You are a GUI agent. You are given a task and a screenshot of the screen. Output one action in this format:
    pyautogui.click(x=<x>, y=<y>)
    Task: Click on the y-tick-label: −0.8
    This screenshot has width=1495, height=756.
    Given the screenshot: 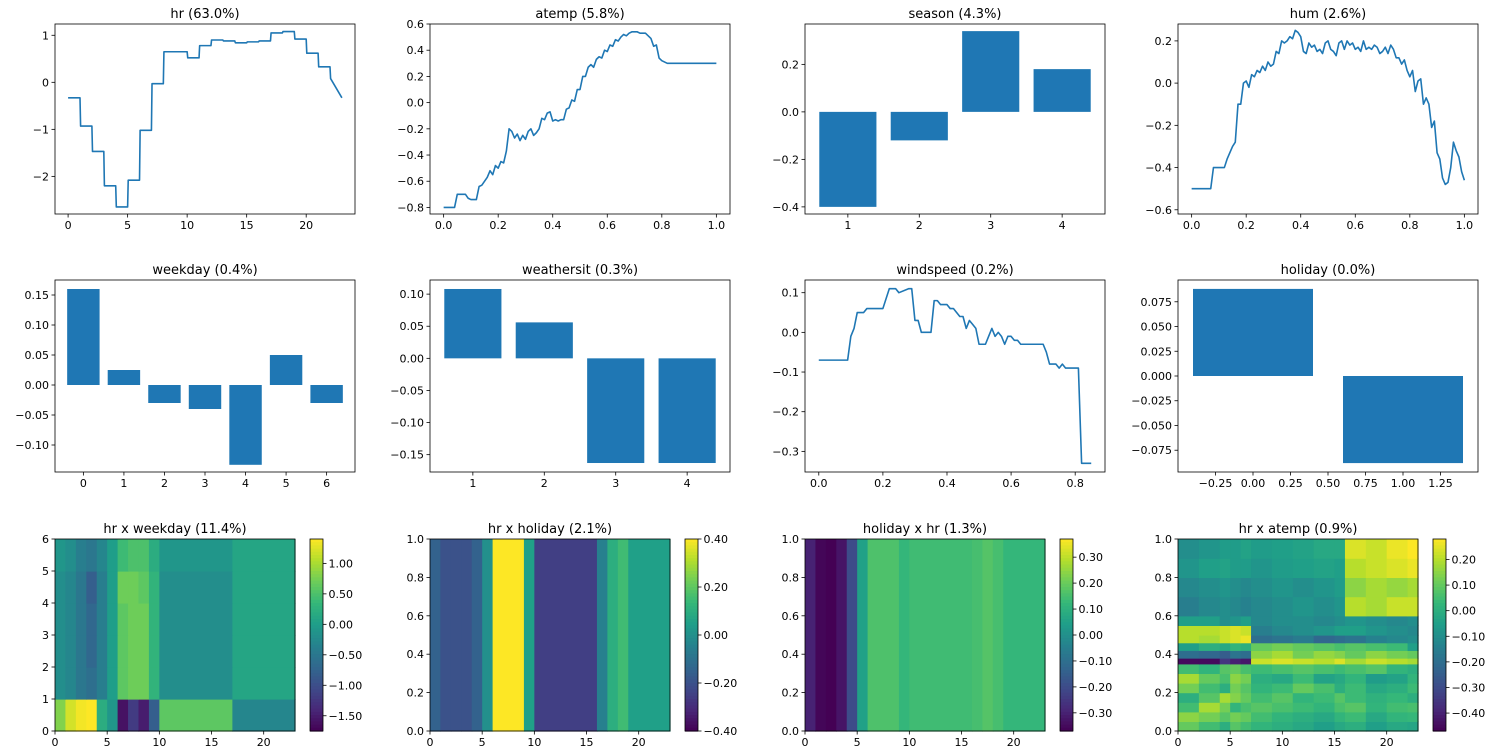 What is the action you would take?
    pyautogui.click(x=410, y=207)
    